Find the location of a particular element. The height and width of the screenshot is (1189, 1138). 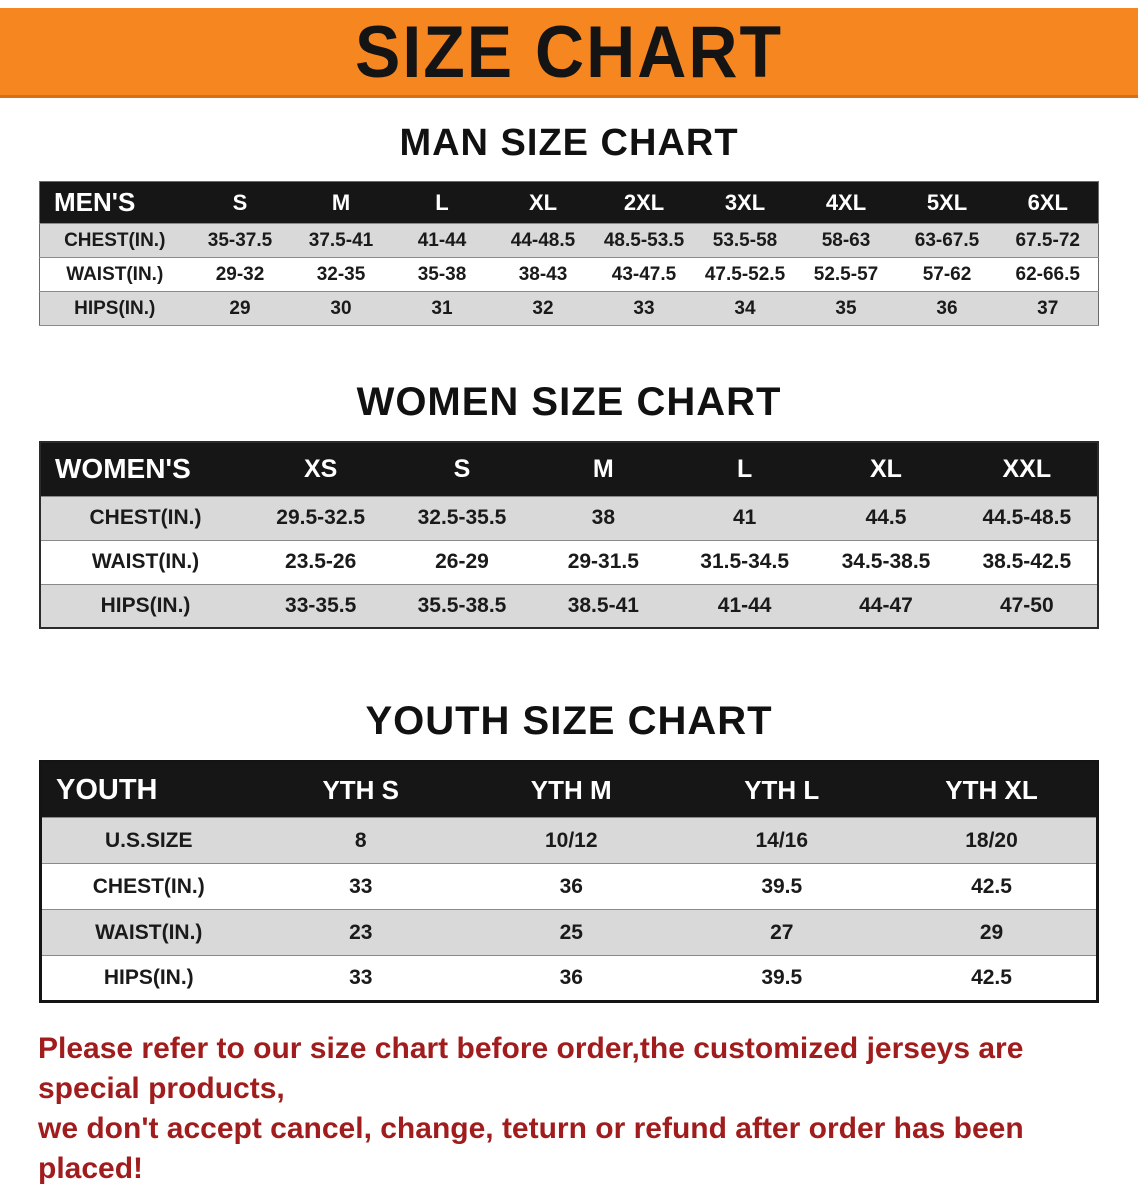

size-value: 34.5-38.5 is located at coordinates (886, 561).